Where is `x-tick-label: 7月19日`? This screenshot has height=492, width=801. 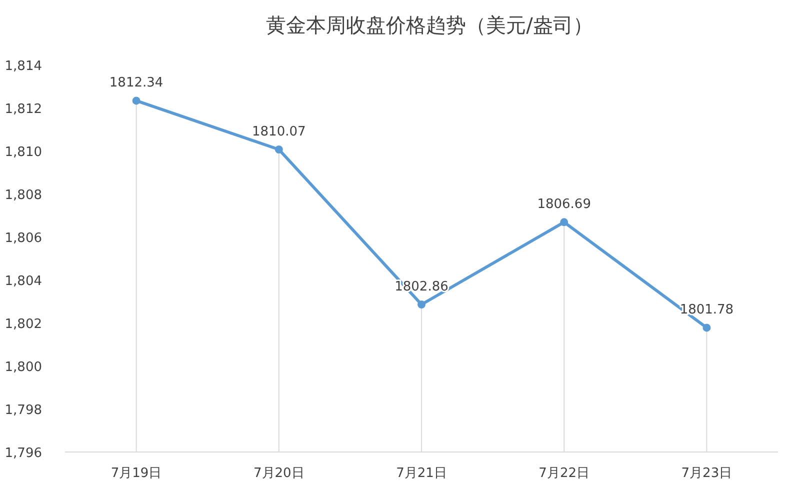 x-tick-label: 7月19日 is located at coordinates (136, 473).